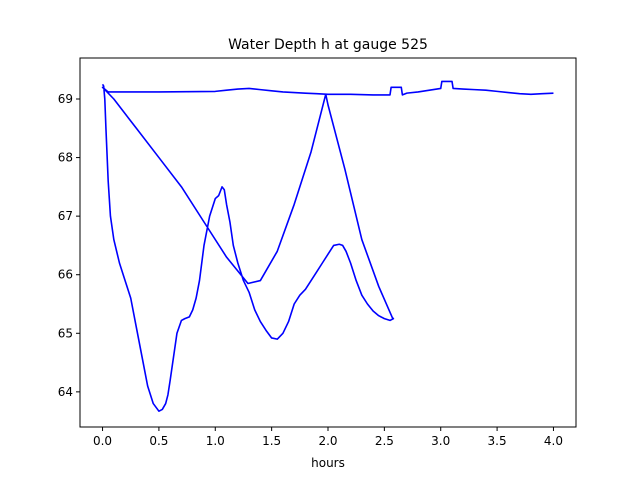  I want to click on x-axis: 0.0 0.5 1.0 1.5 2.0 2.5 3.0 3.5 4.0, so click(328, 437).